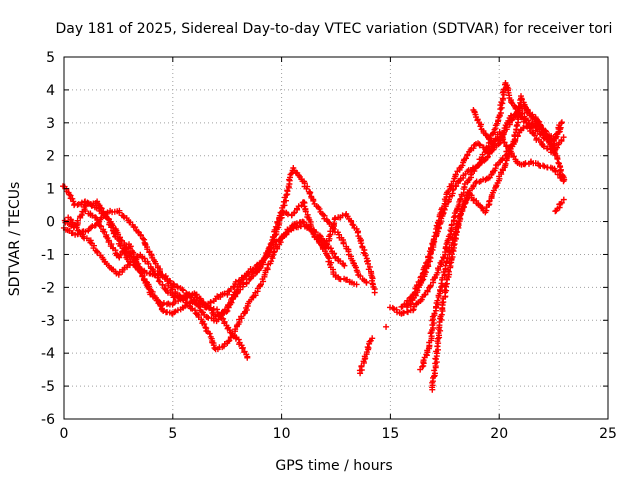 Image resolution: width=640 pixels, height=480 pixels. Describe the element at coordinates (48, 288) in the screenshot. I see `y-tick-label: -2` at that location.